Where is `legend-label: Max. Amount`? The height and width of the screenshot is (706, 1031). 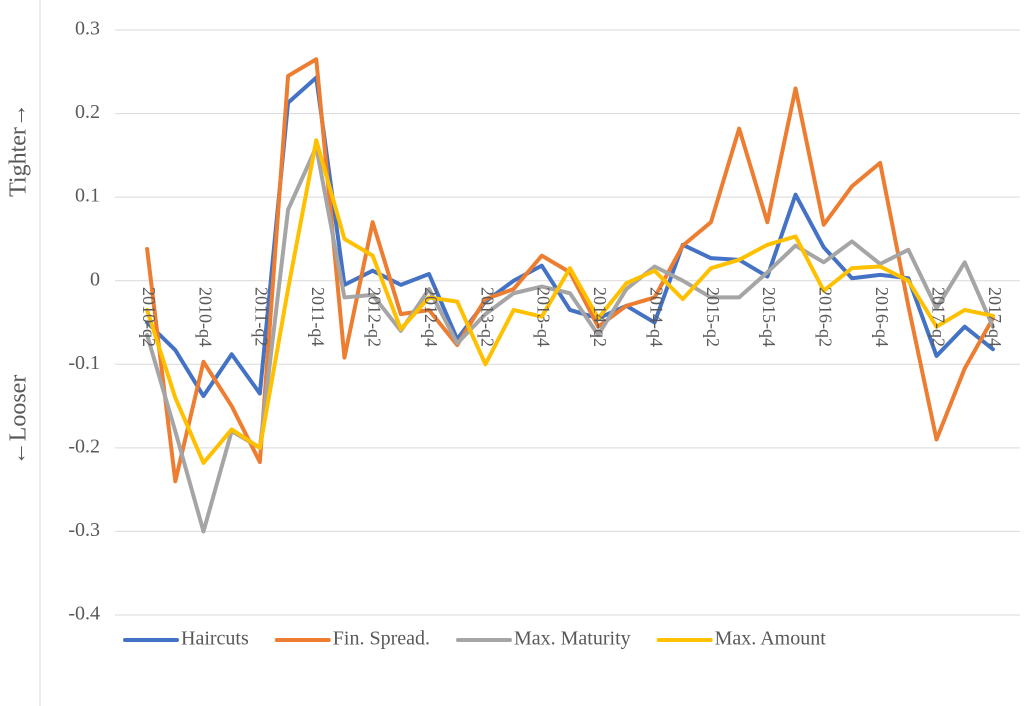 legend-label: Max. Amount is located at coordinates (771, 639).